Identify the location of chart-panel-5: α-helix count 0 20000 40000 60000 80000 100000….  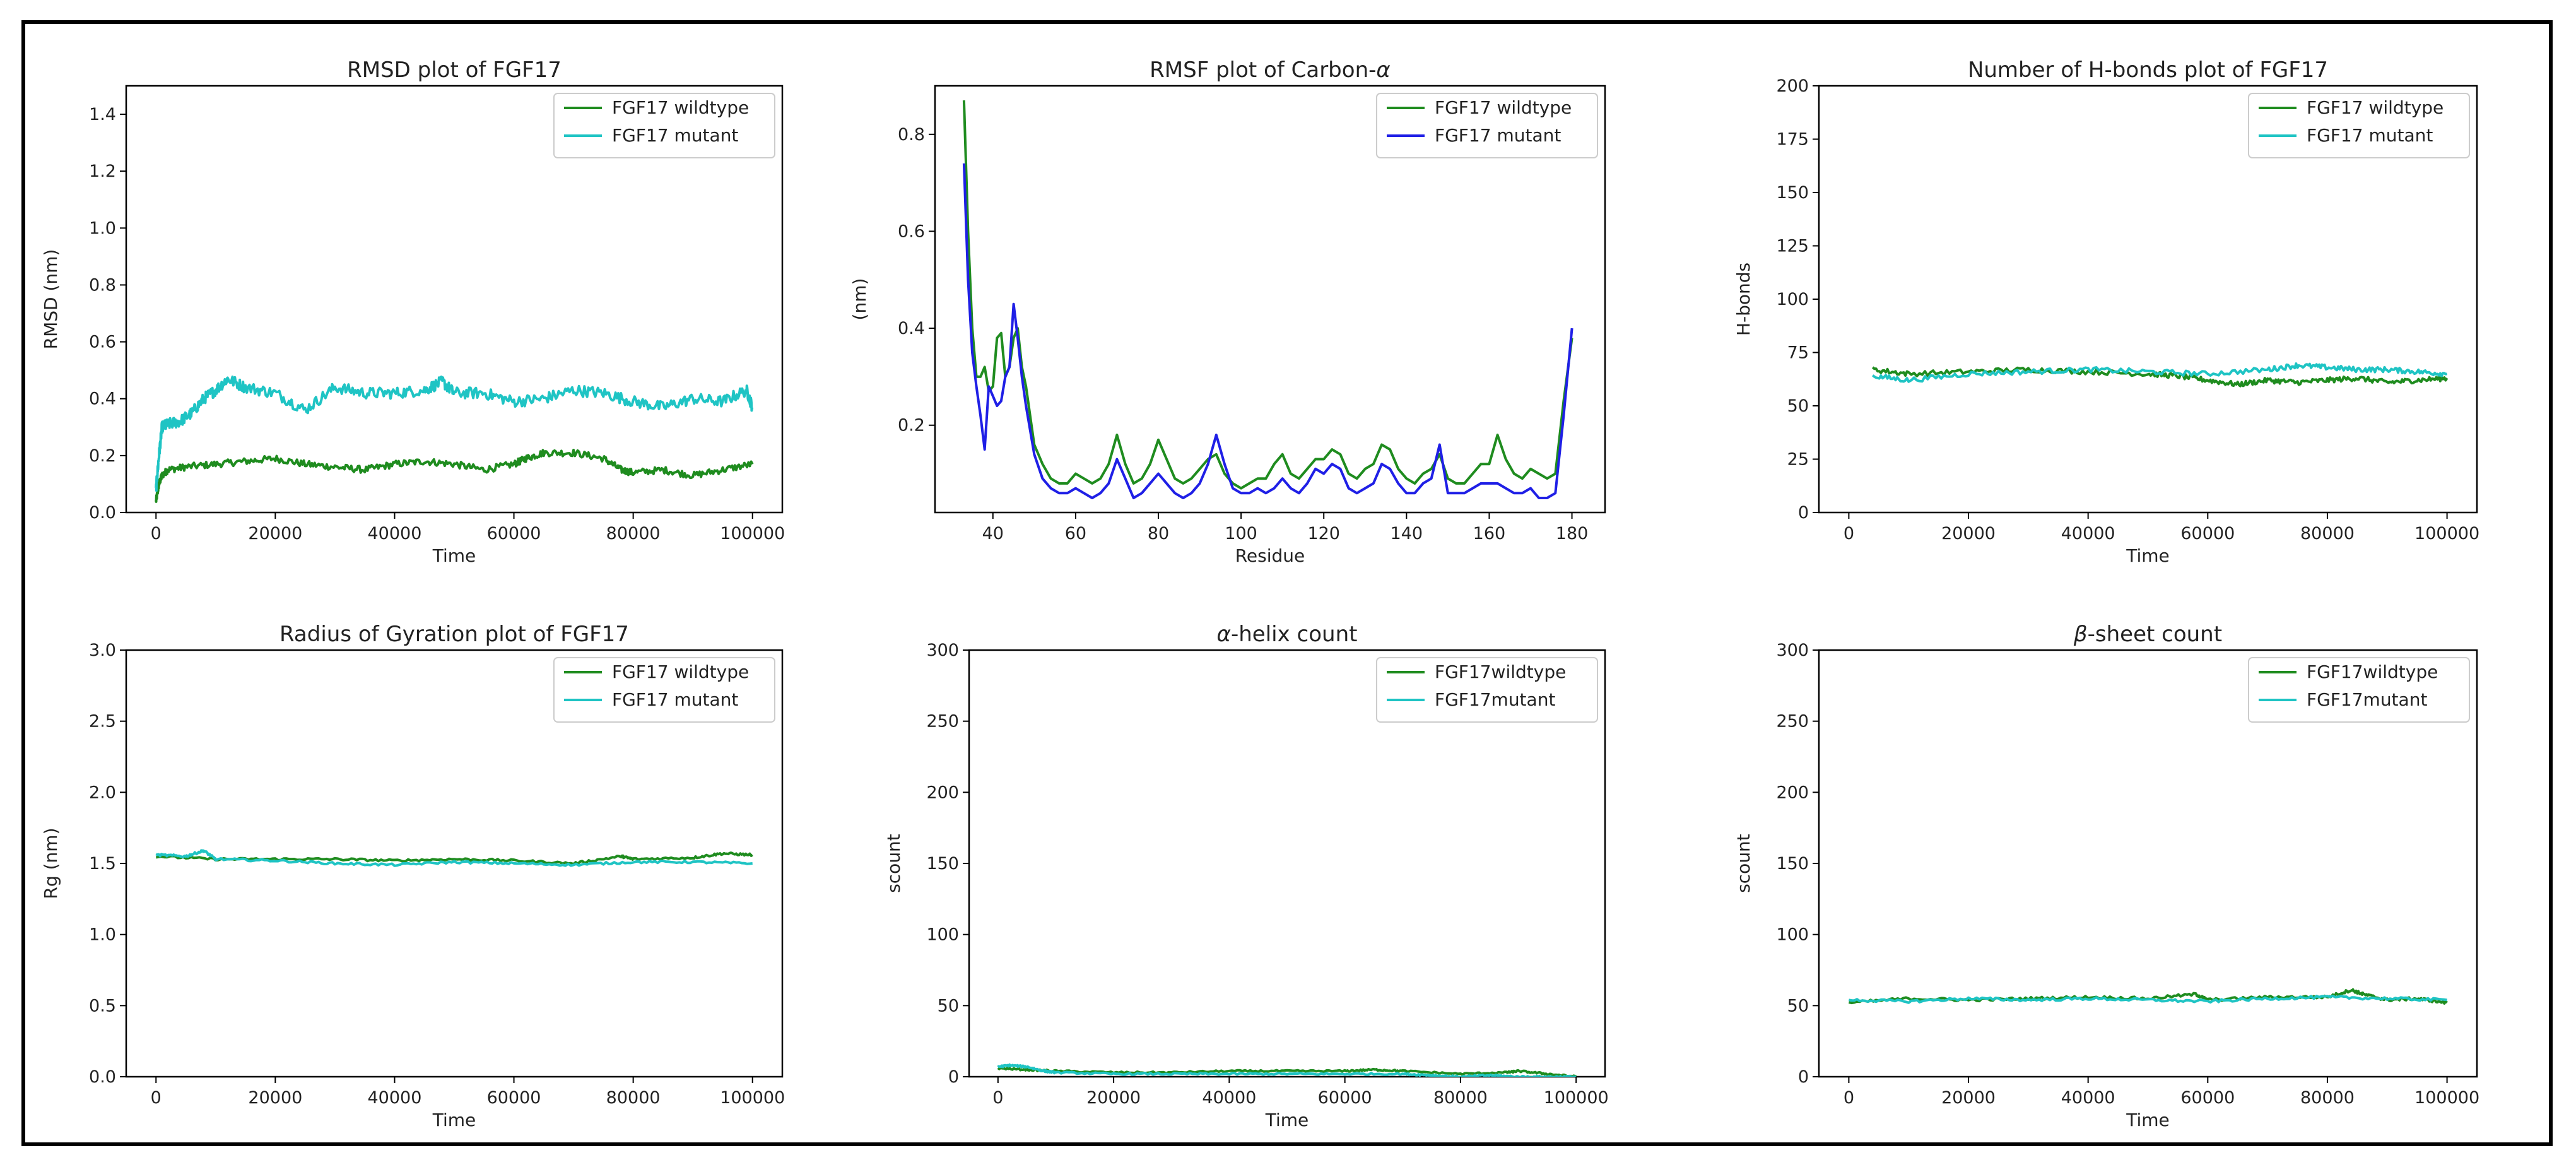
(1246, 876).